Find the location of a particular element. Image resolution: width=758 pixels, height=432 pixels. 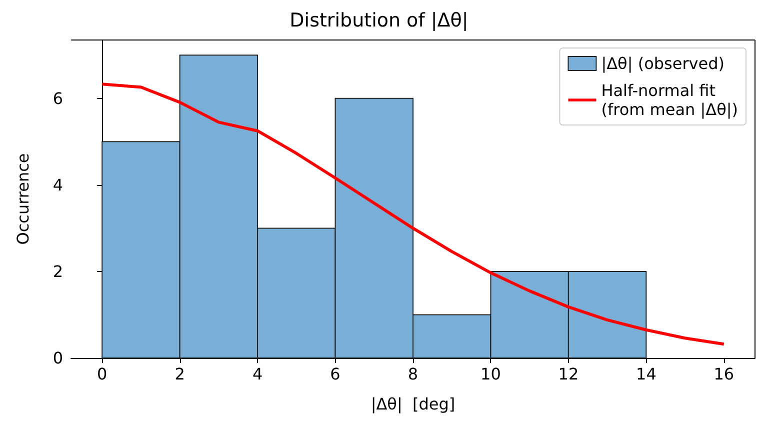

y-tick-label: 4 is located at coordinates (57, 184).